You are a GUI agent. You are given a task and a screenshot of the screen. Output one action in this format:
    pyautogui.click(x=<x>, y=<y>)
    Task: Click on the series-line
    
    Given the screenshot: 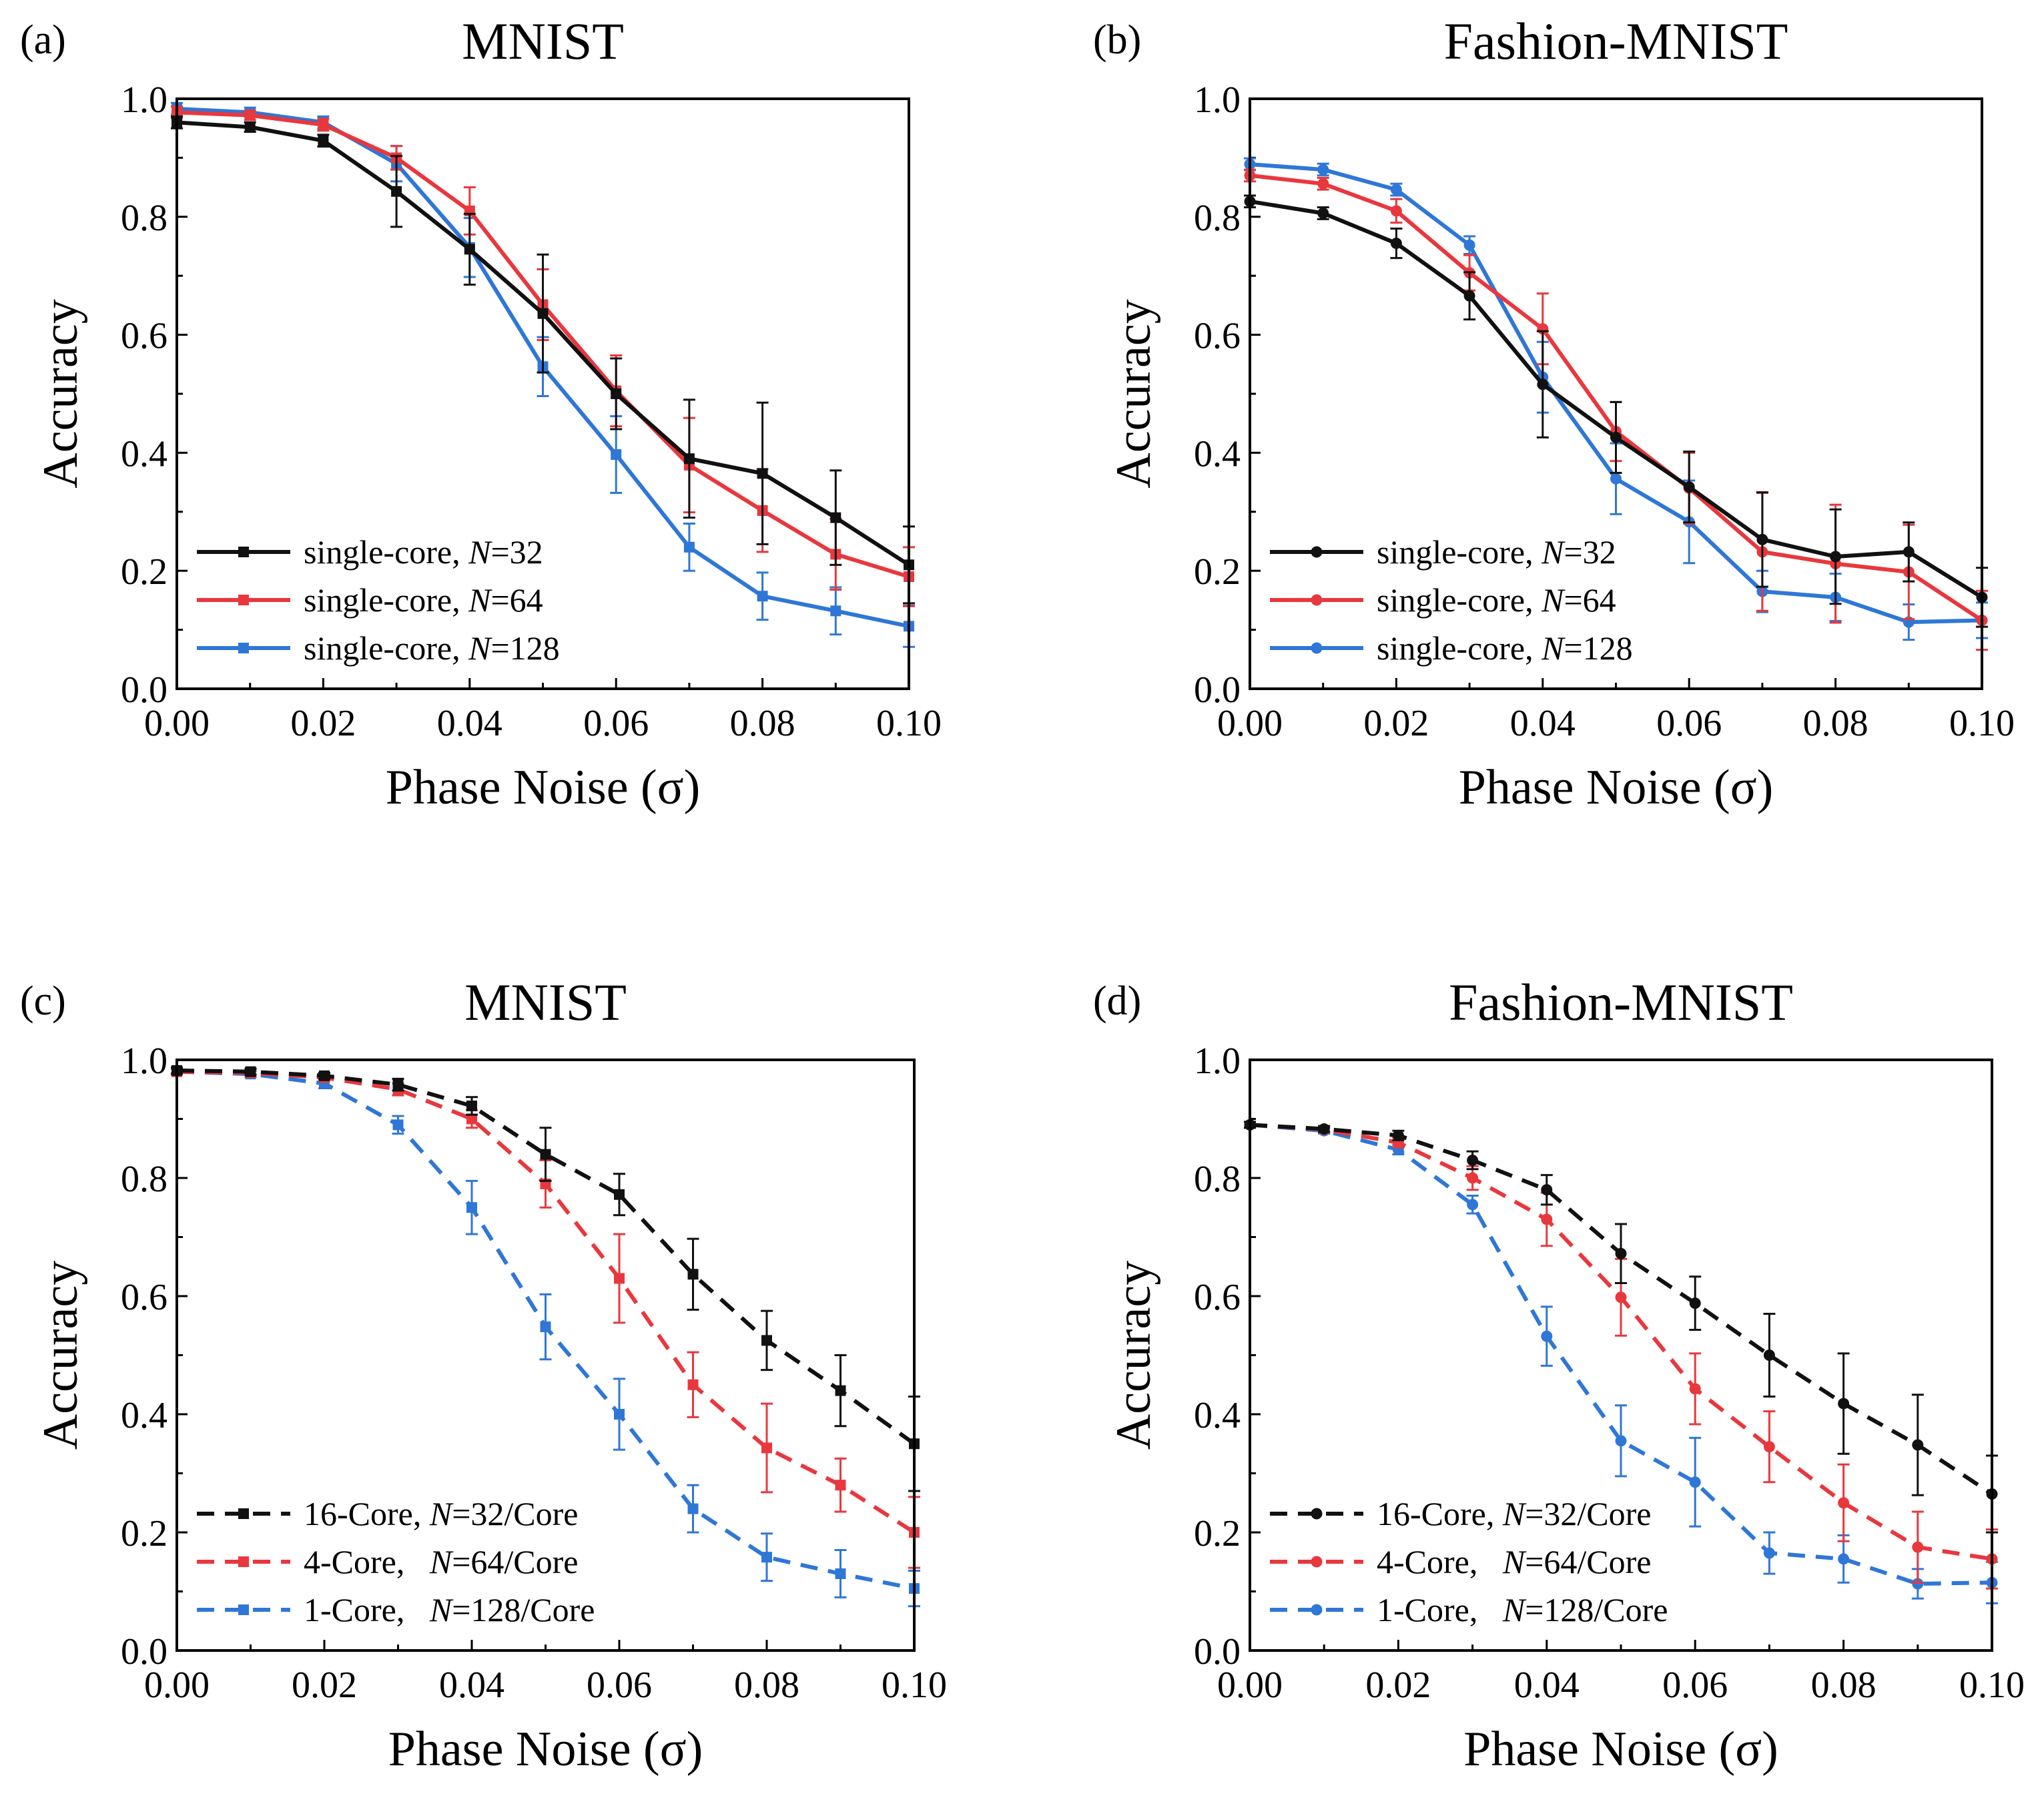 What is the action you would take?
    pyautogui.click(x=546, y=1257)
    